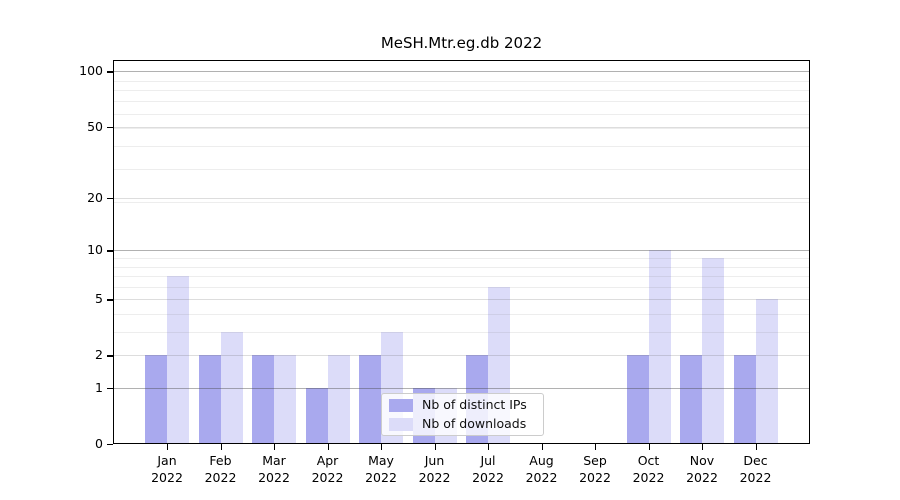 This screenshot has width=900, height=500. What do you see at coordinates (381, 469) in the screenshot?
I see `x-tick-label-may: May 2022` at bounding box center [381, 469].